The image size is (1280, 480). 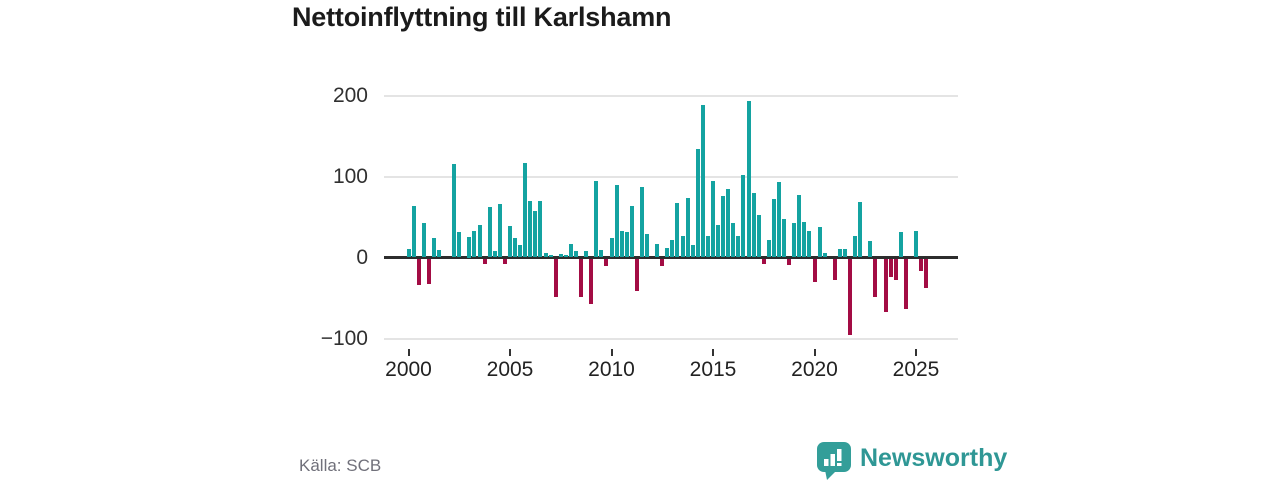 What do you see at coordinates (510, 369) in the screenshot?
I see `x-axis-label-2005: 2005` at bounding box center [510, 369].